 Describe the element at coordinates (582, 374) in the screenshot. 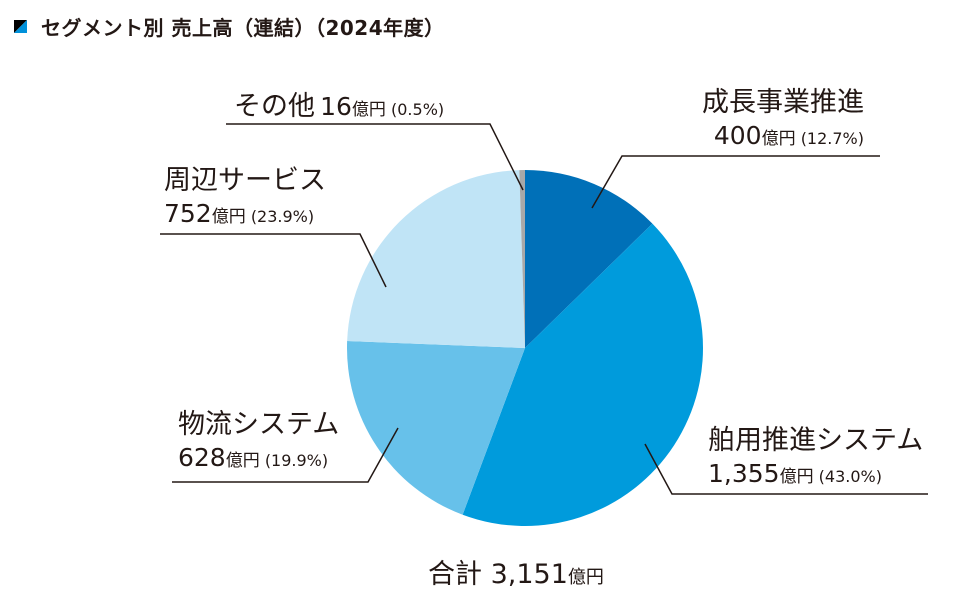

I see `slice-marine` at that location.